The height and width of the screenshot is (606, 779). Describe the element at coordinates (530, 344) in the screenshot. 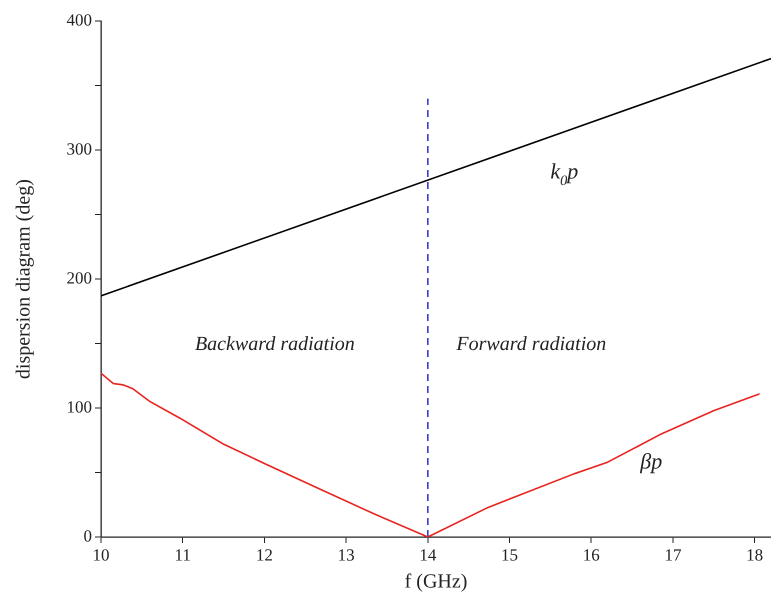

I see `annotation: Forward radiation` at that location.